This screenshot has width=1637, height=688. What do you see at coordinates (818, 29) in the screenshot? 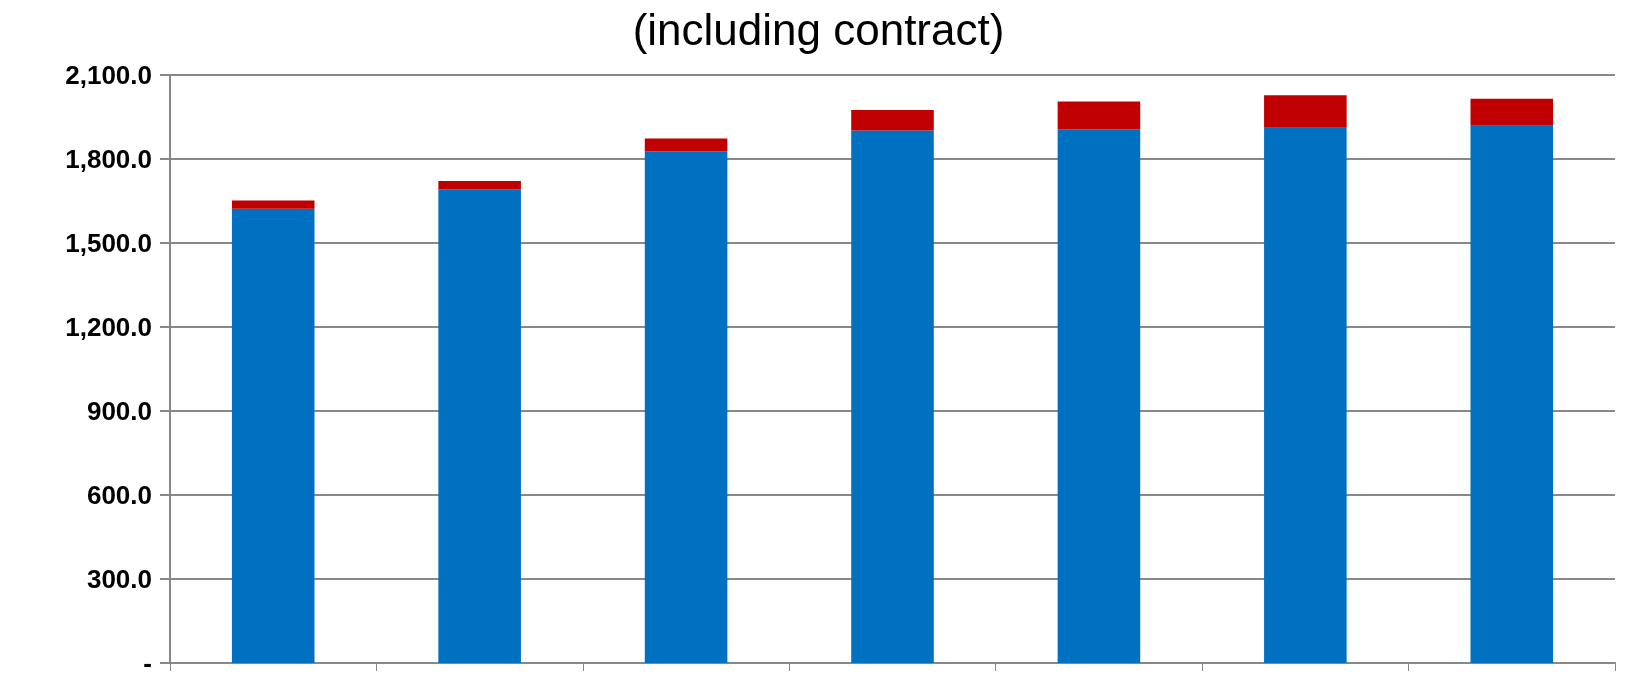
I see `chart-title: (including contract)` at bounding box center [818, 29].